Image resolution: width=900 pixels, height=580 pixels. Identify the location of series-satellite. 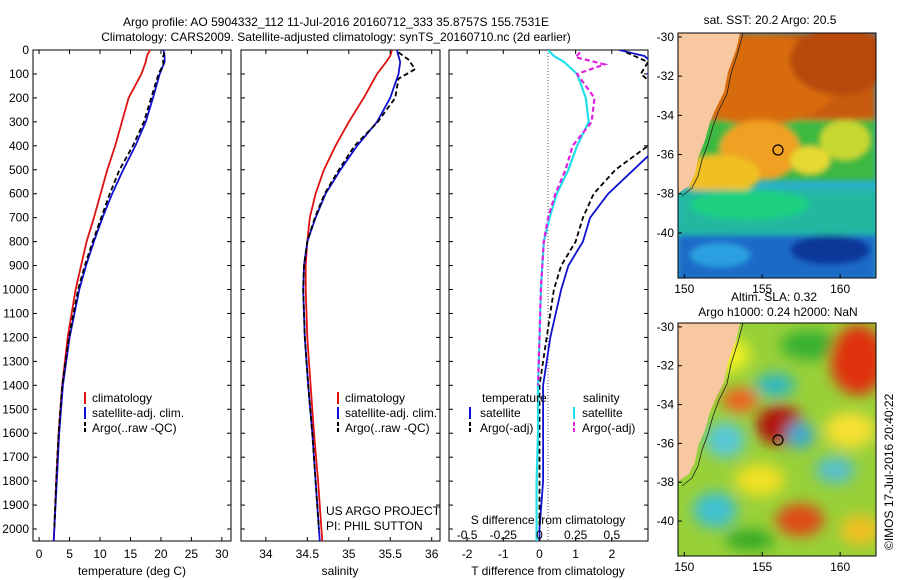
(109, 295).